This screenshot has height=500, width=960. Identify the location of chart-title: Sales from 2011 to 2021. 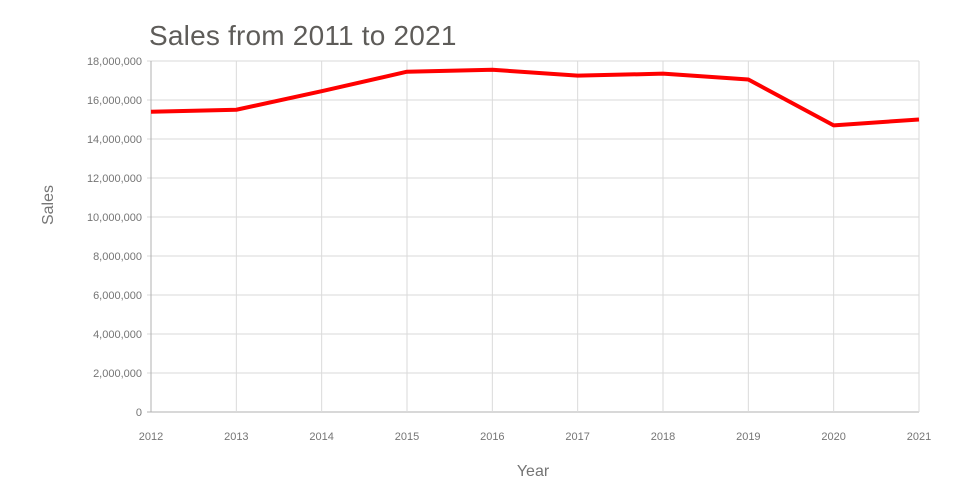
(303, 35).